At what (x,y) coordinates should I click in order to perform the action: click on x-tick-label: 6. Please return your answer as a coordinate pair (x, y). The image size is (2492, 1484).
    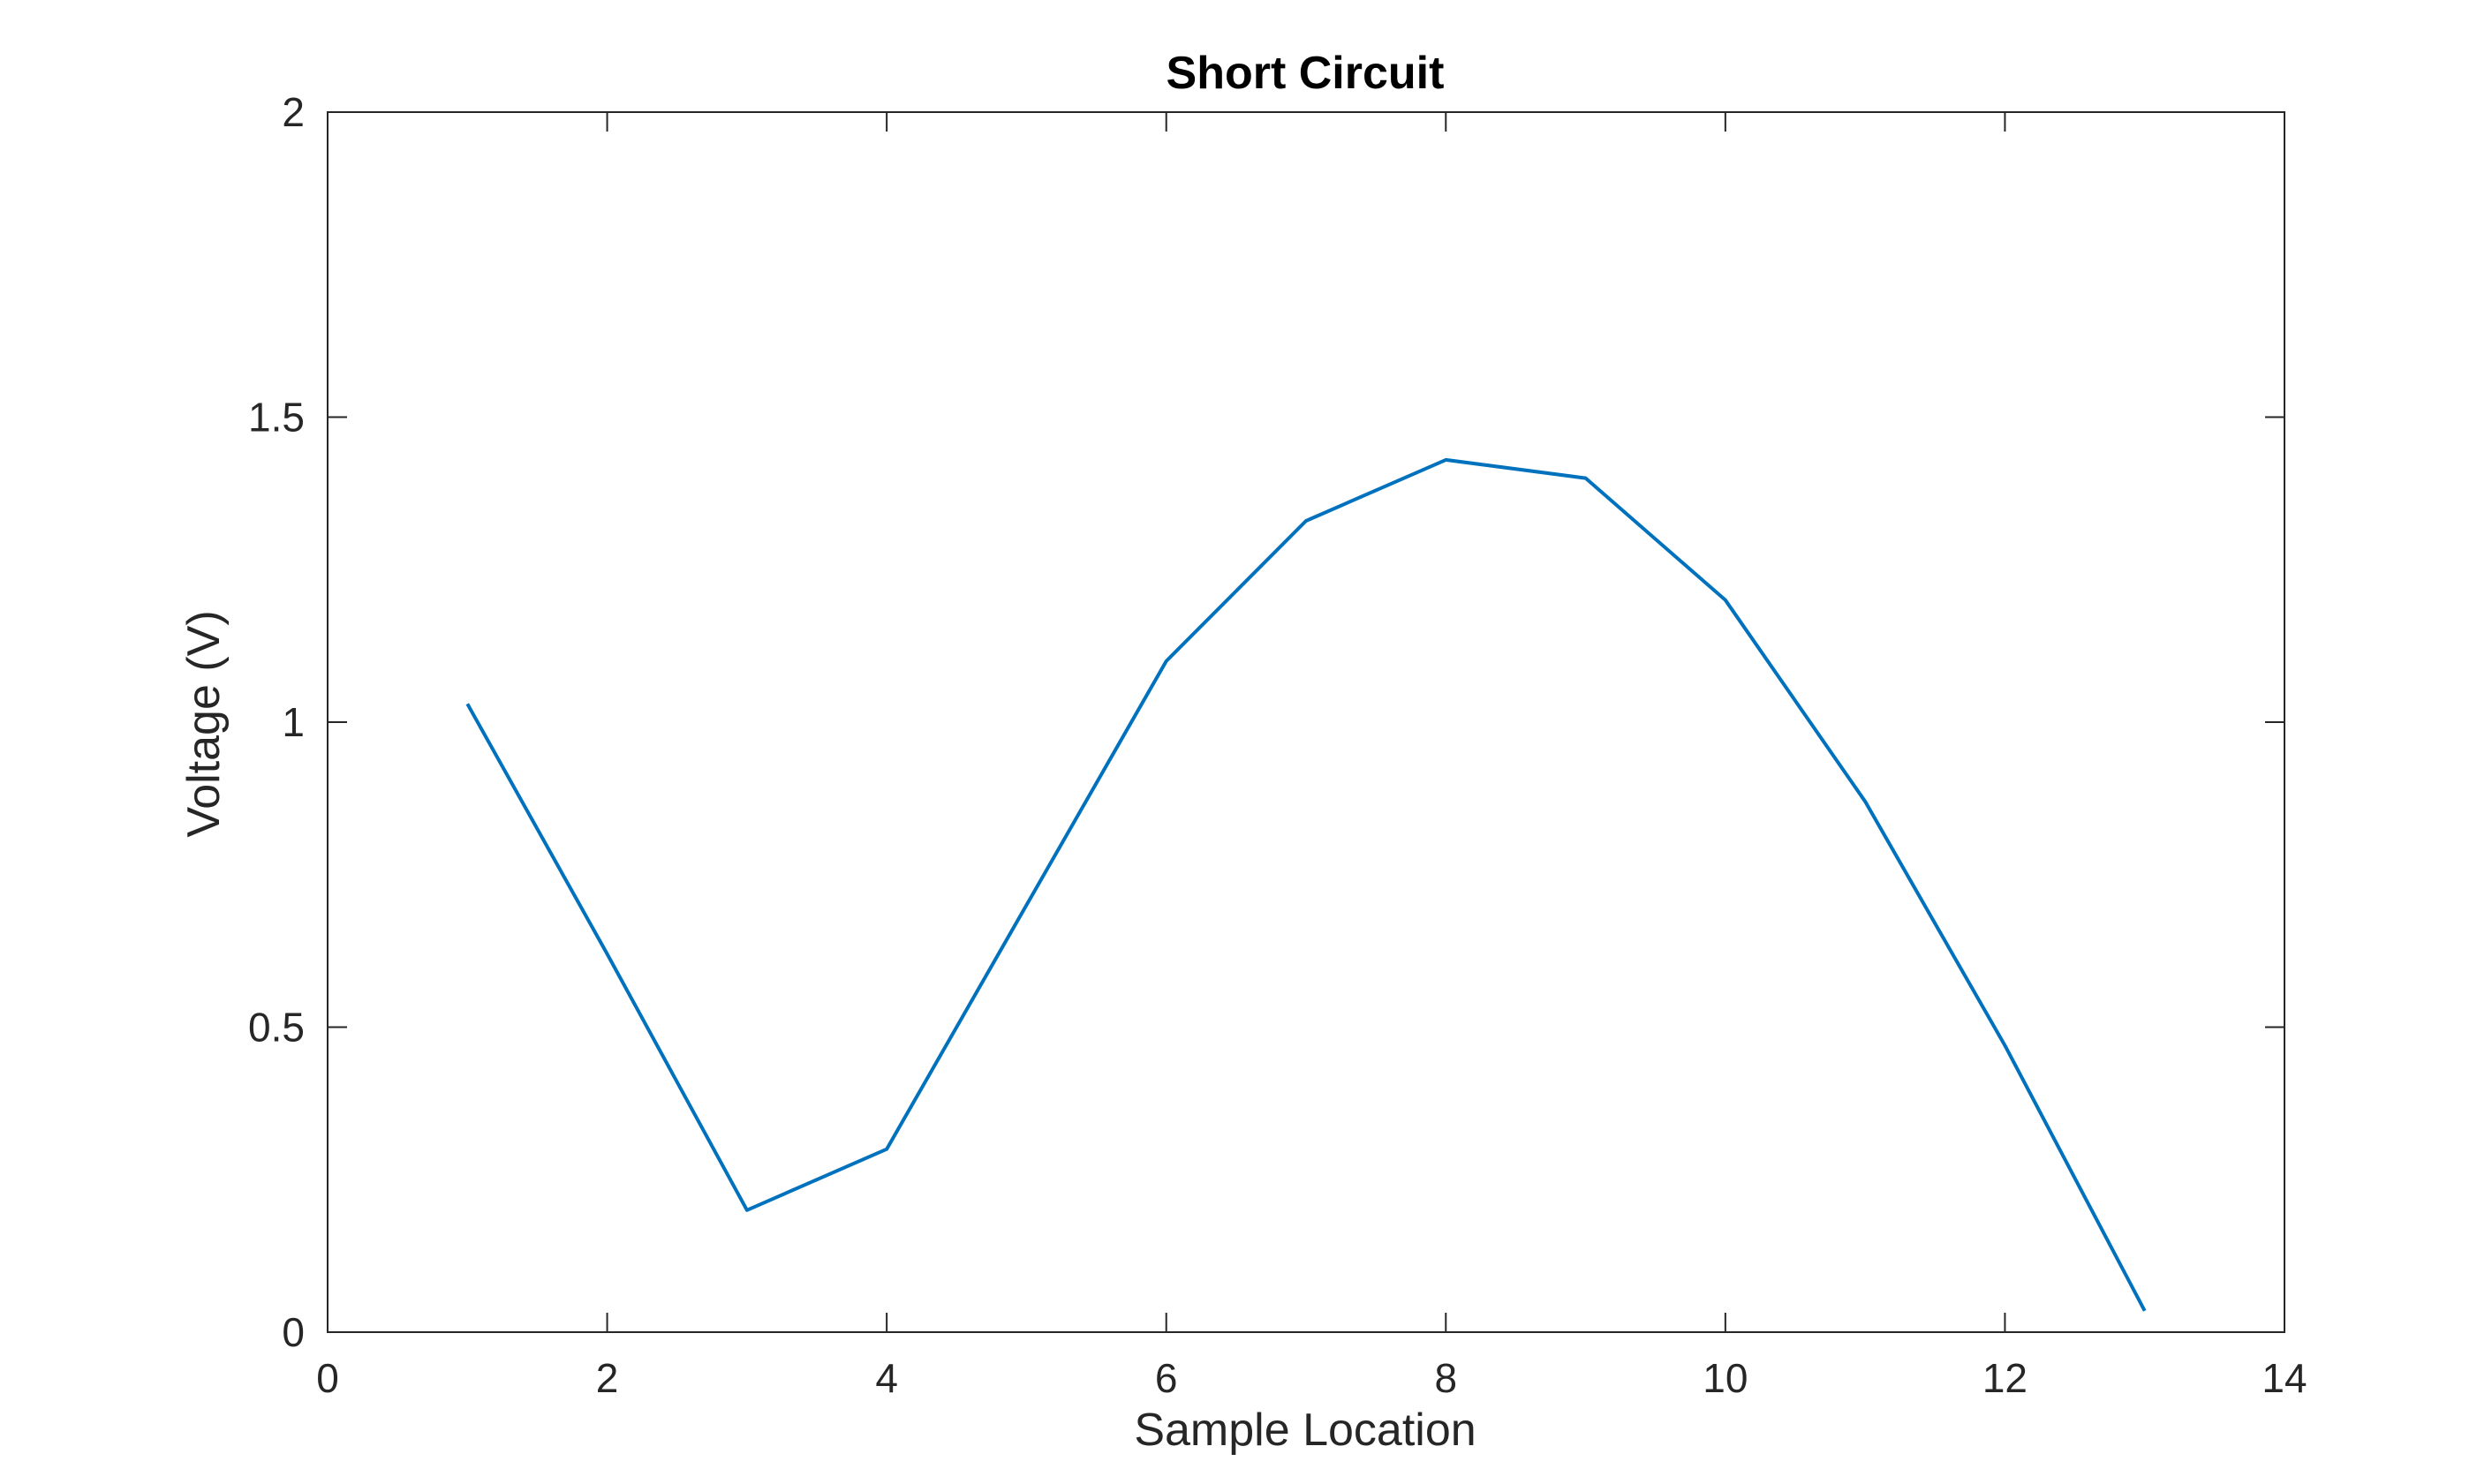
    Looking at the image, I should click on (1166, 1378).